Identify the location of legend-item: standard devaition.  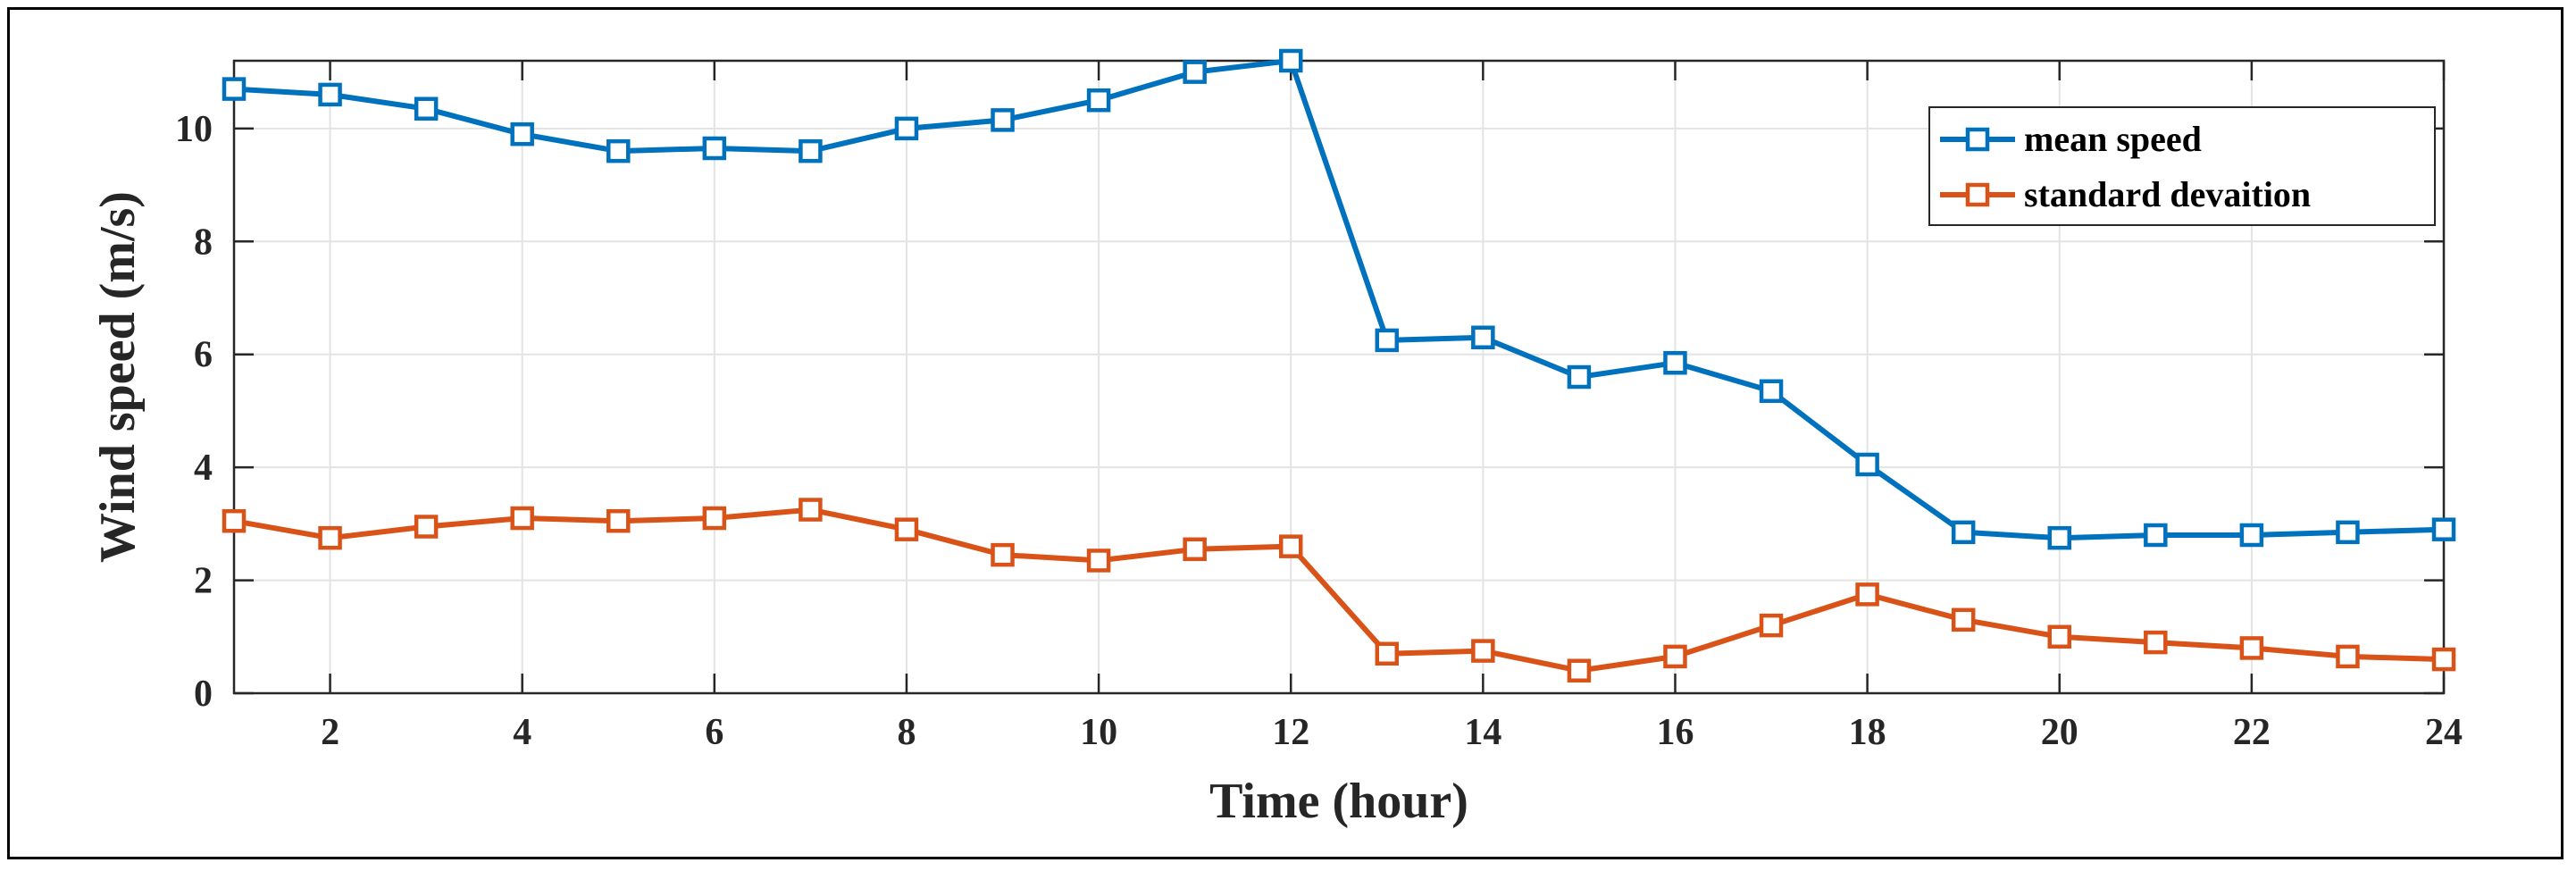
(2125, 194).